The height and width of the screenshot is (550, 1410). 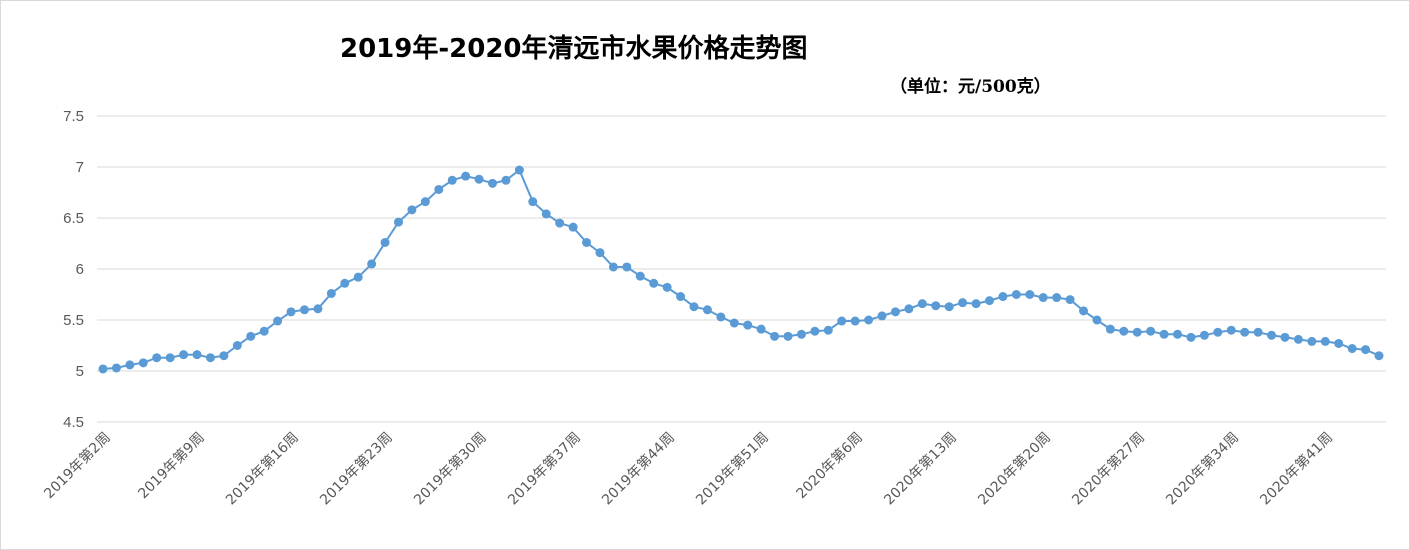 I want to click on x-tick-label: 2020年第41周, so click(x=1297, y=469).